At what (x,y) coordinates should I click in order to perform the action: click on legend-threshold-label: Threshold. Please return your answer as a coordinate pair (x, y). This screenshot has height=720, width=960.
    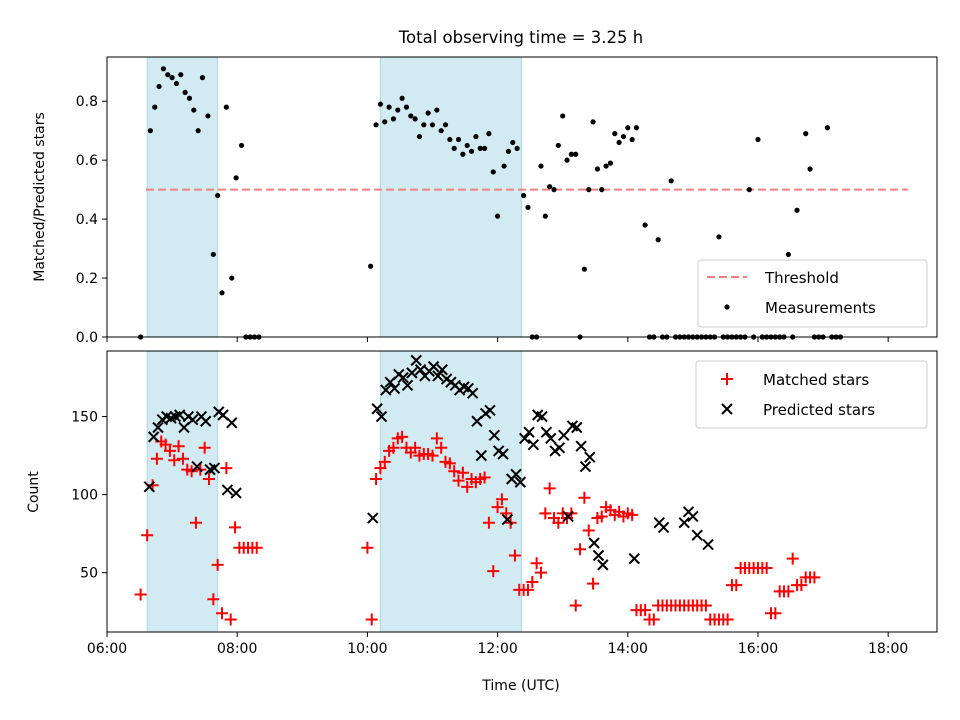
    Looking at the image, I should click on (801, 278).